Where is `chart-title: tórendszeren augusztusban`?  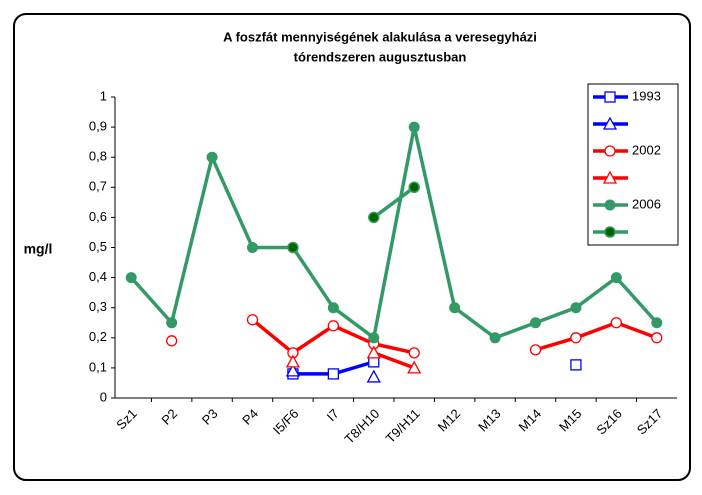
chart-title: tórendszeren augusztusban is located at coordinates (380, 56).